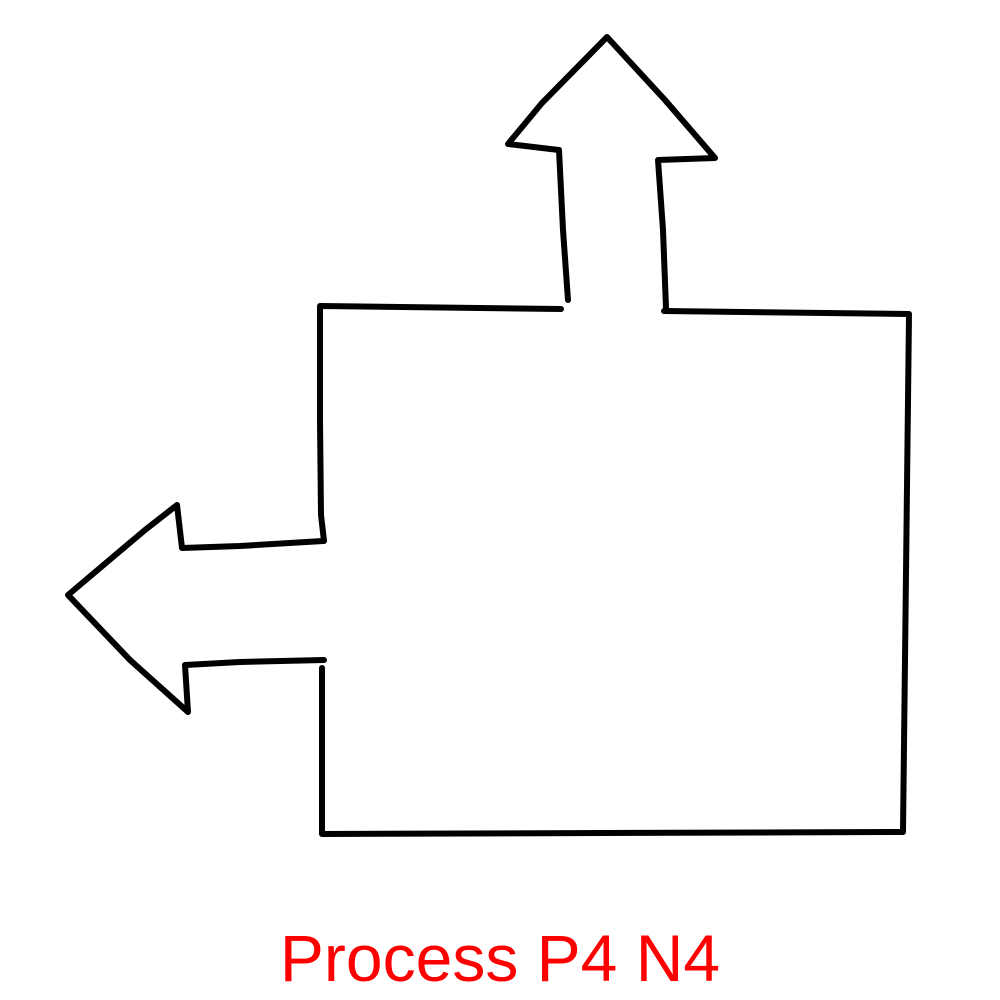 The width and height of the screenshot is (1000, 1000). Describe the element at coordinates (611, 172) in the screenshot. I see `up-arrow` at that location.